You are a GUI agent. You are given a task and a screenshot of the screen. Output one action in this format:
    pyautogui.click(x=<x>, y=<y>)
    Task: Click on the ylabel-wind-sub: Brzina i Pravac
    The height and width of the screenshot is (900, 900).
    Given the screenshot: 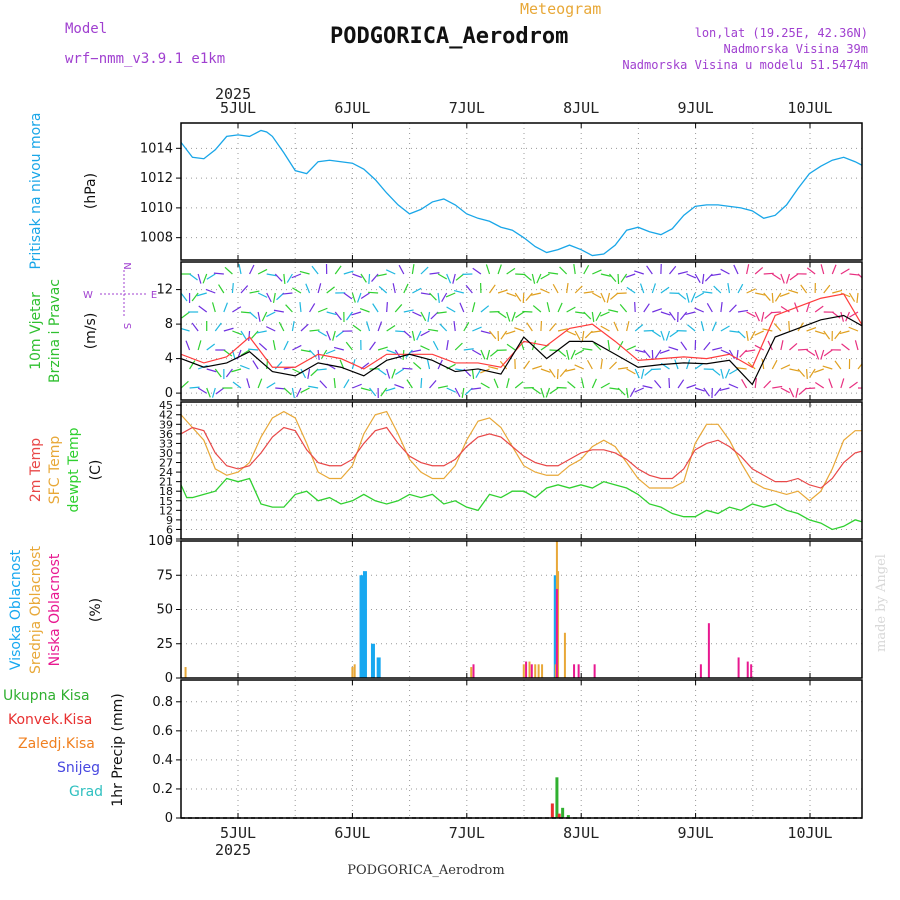 What is the action you would take?
    pyautogui.click(x=55, y=331)
    